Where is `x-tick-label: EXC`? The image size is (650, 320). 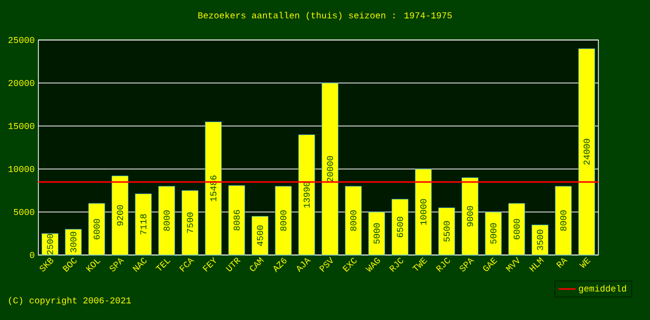 x-tick-label: EXC is located at coordinates (349, 265).